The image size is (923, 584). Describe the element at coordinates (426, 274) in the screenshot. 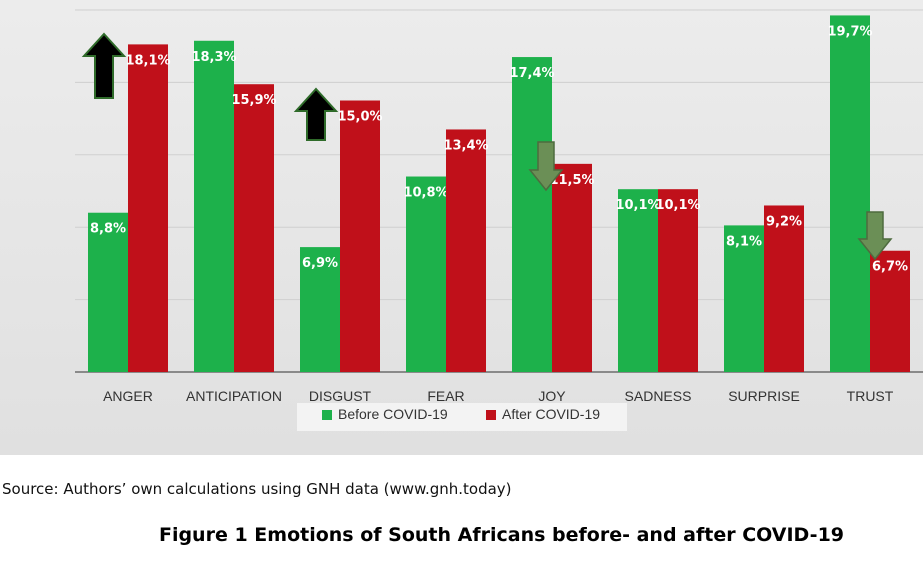

I see `bar-fear-before` at that location.